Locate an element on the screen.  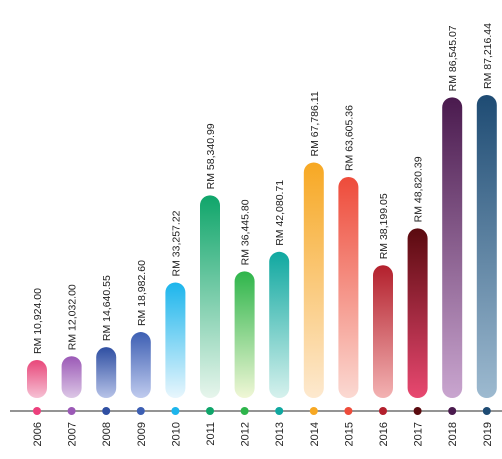
x-tick-2011: 2011 is located at coordinates (211, 434).